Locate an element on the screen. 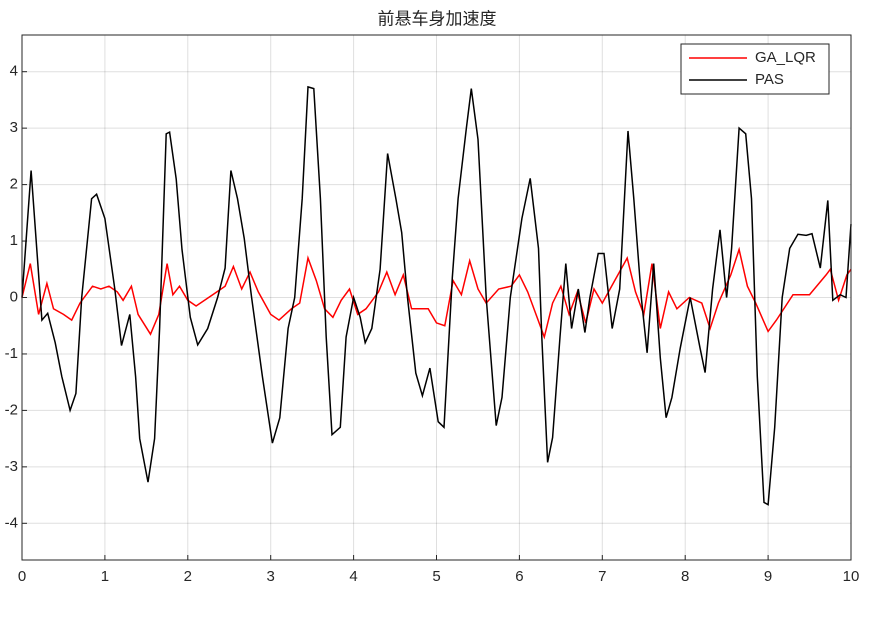 The width and height of the screenshot is (875, 619). y-tick-label: -2 is located at coordinates (11, 409).